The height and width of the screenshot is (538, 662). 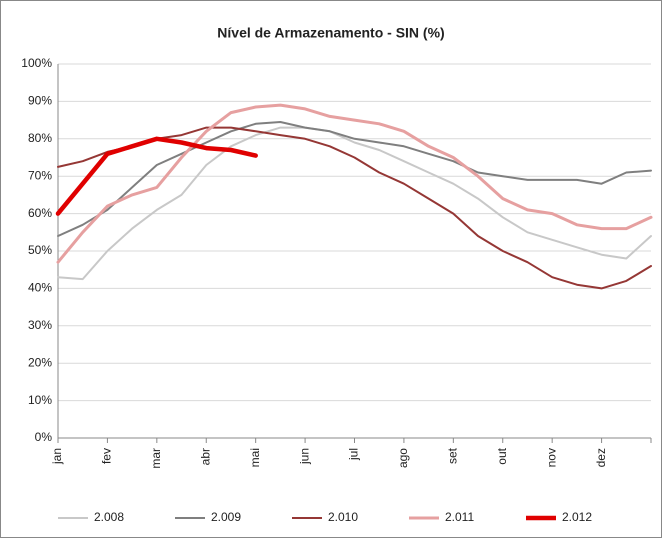 I want to click on x-tick-label: mar, so click(x=156, y=458).